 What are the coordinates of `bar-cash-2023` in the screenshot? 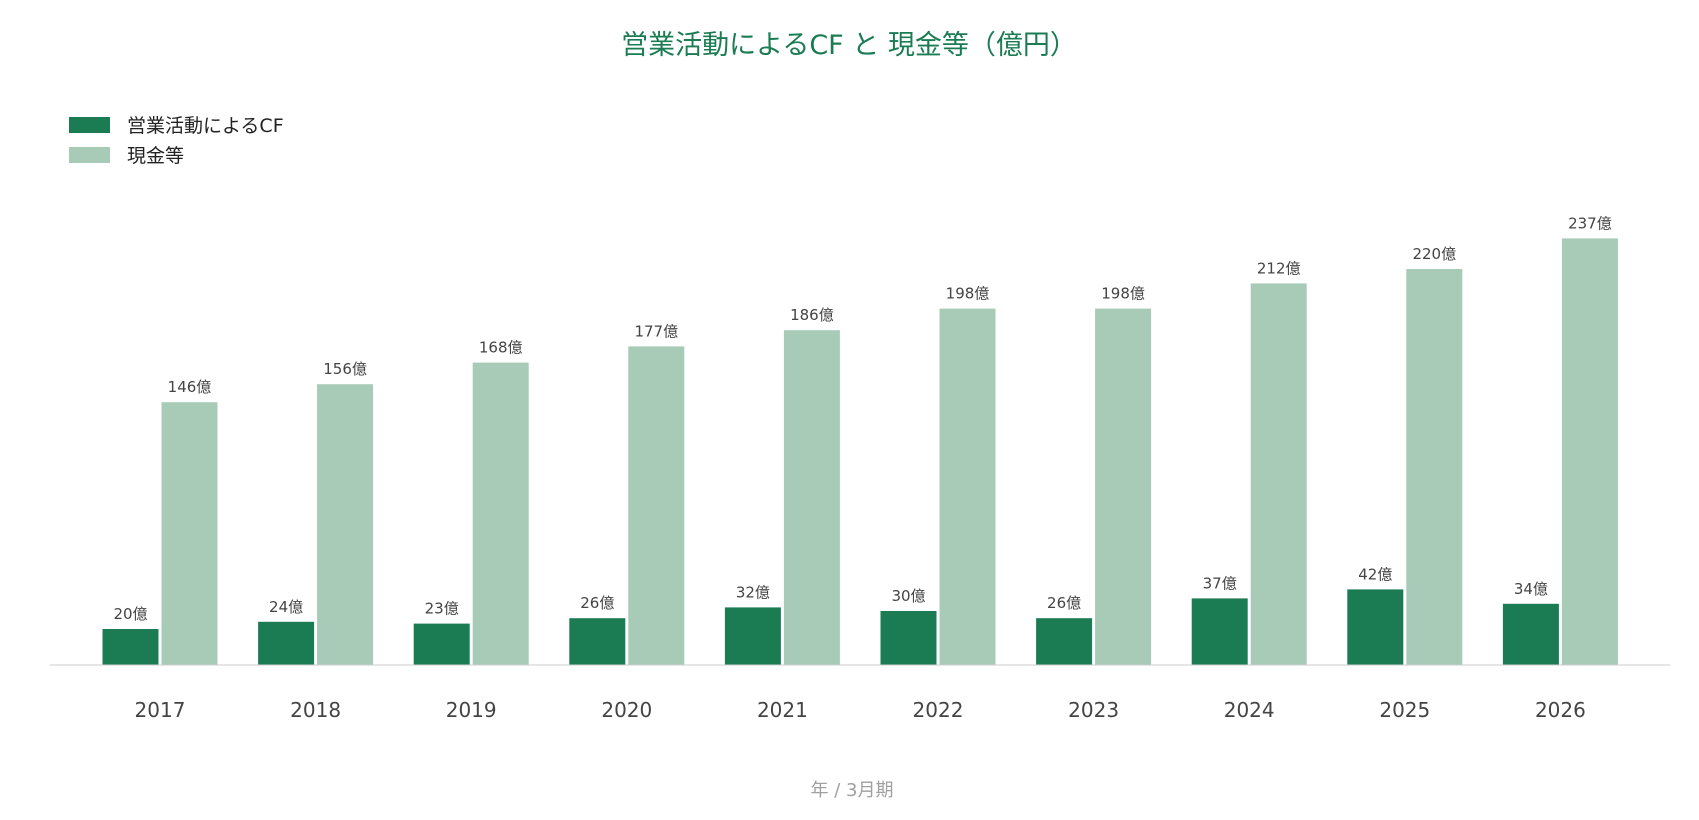 It's located at (1123, 486).